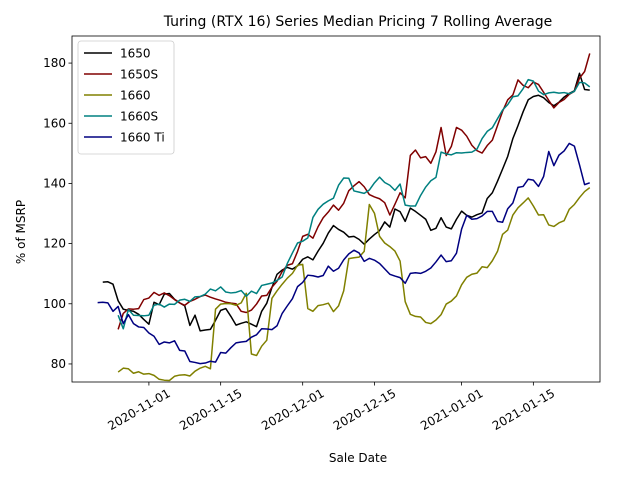 The image size is (640, 480). What do you see at coordinates (139, 75) in the screenshot?
I see `legend-label-1: 1650S` at bounding box center [139, 75].